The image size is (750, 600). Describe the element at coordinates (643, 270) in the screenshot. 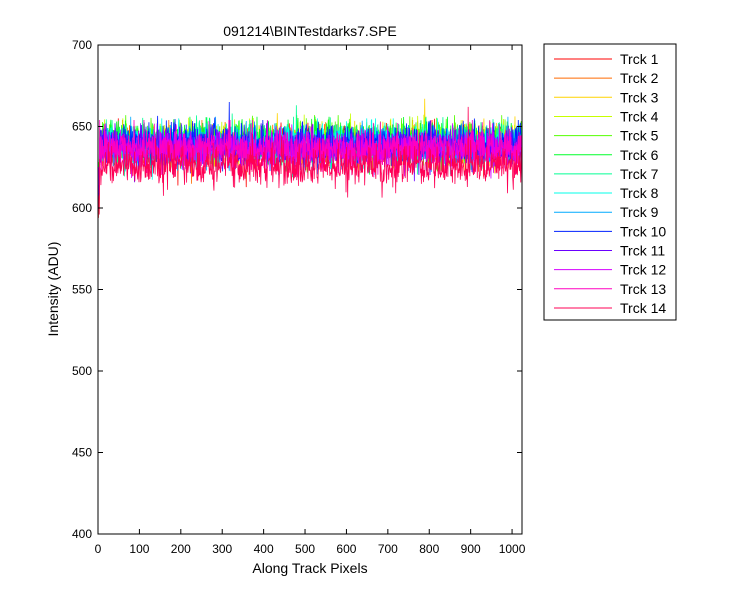

I see `legend-label: Trck 12` at that location.